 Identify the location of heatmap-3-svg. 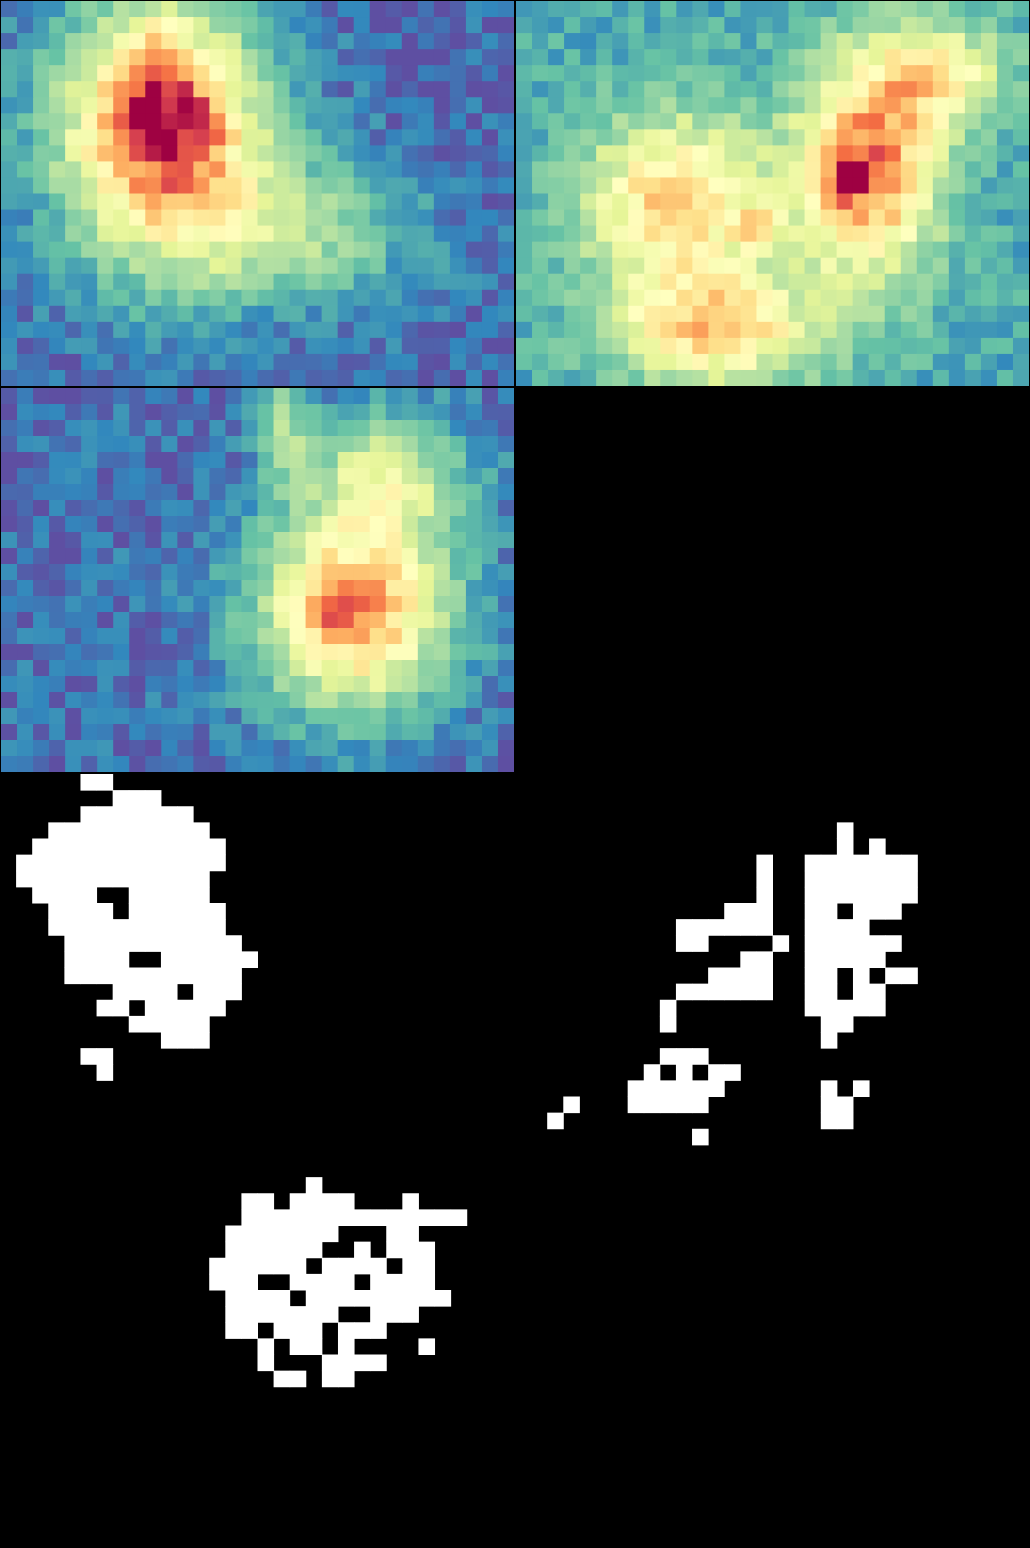
(257, 580).